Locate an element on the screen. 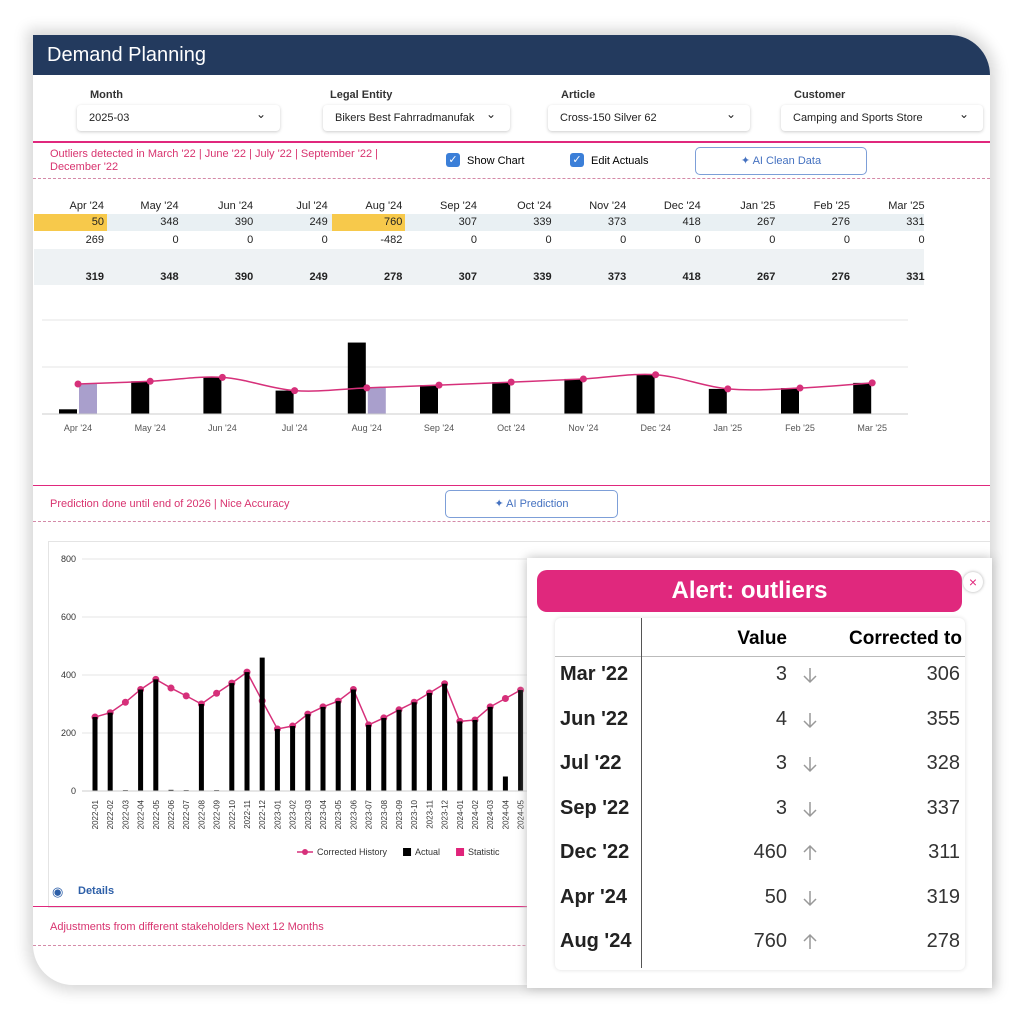  table-cell: 249 is located at coordinates (318, 222).